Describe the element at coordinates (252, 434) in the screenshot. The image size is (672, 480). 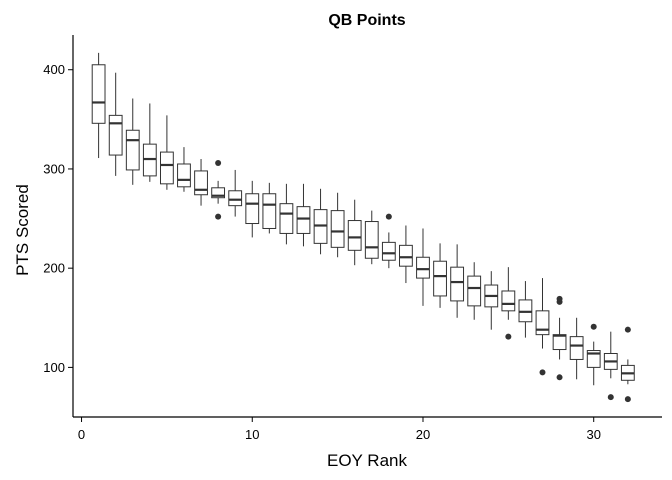
I see `x-tick-label: 10` at that location.